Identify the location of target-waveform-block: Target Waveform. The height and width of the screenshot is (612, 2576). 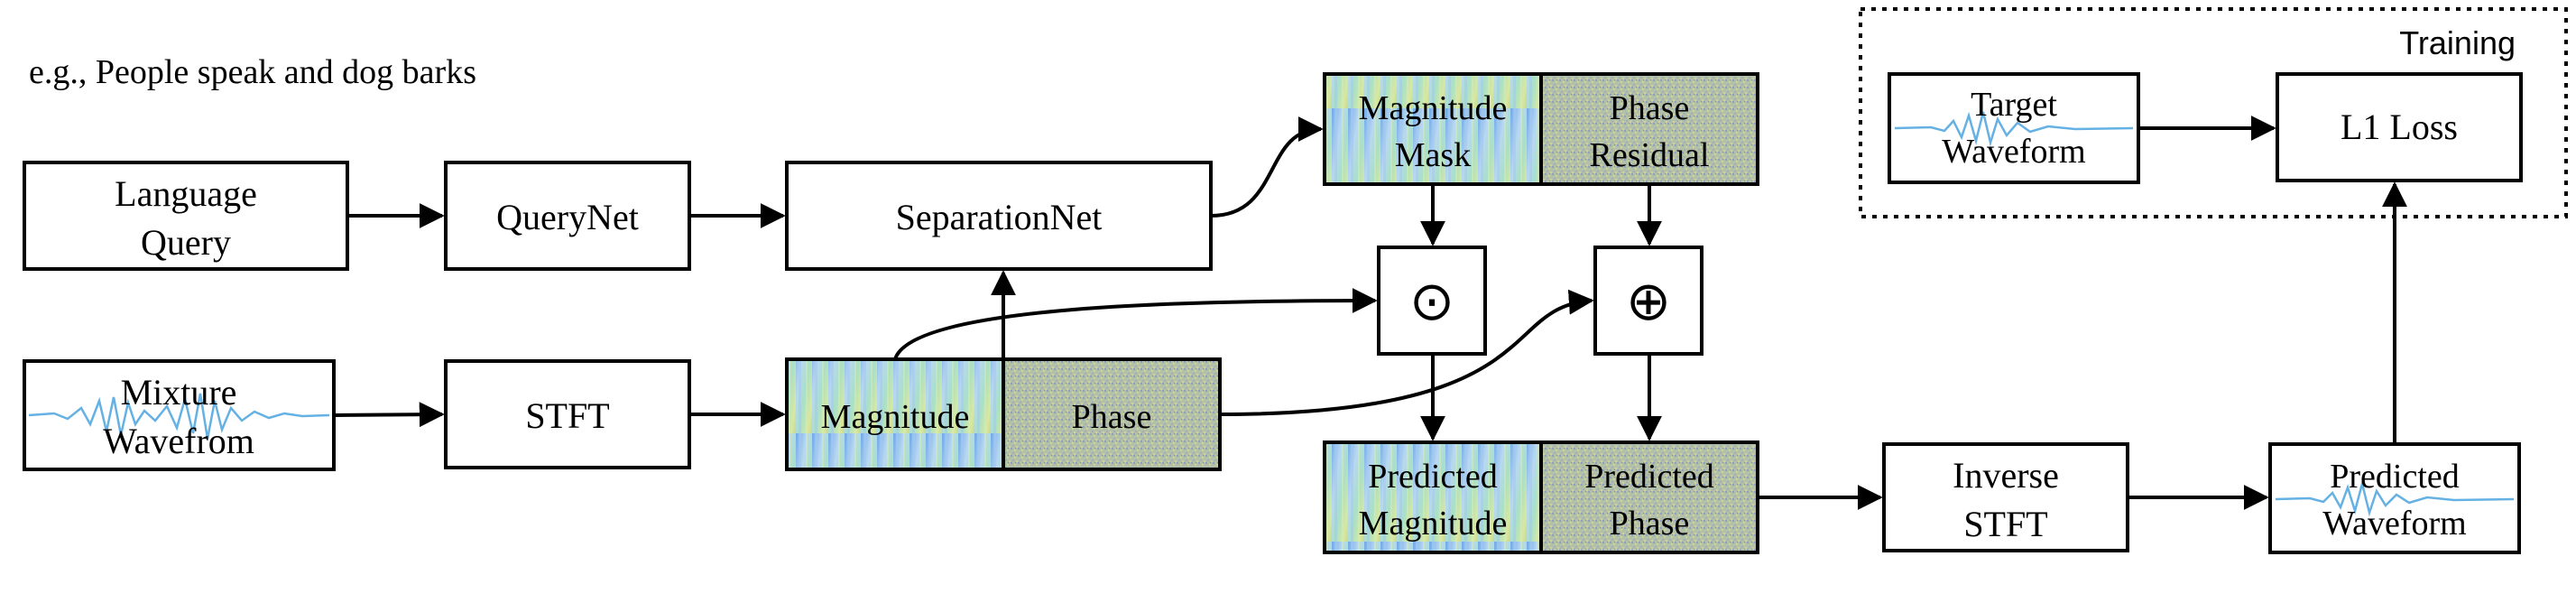
(2014, 128).